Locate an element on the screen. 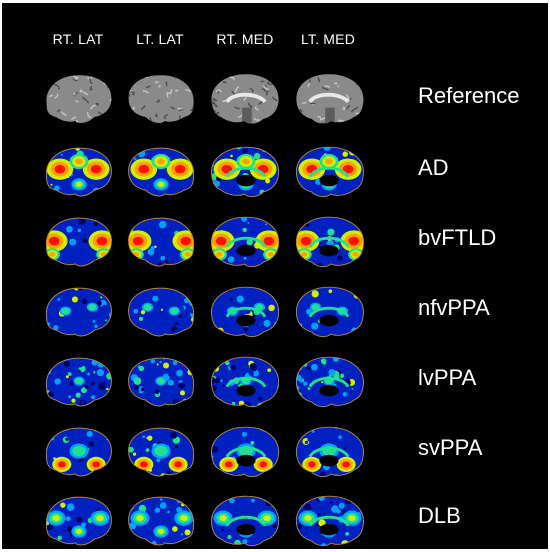 Image resolution: width=550 pixels, height=552 pixels. column-header-rt-med: RT. MED is located at coordinates (245, 39).